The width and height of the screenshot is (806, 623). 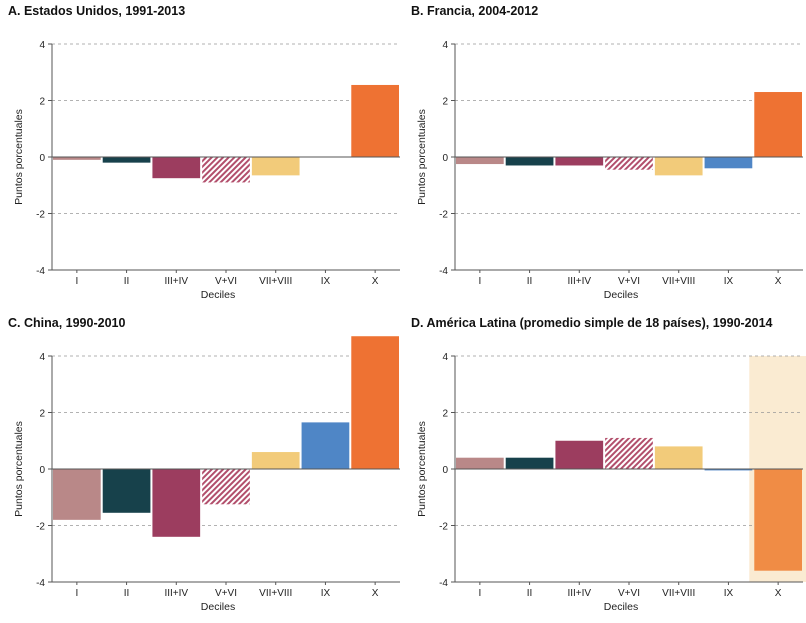 What do you see at coordinates (97, 11) in the screenshot?
I see `chart-title: A. Estados Unidos, 1991-2013` at bounding box center [97, 11].